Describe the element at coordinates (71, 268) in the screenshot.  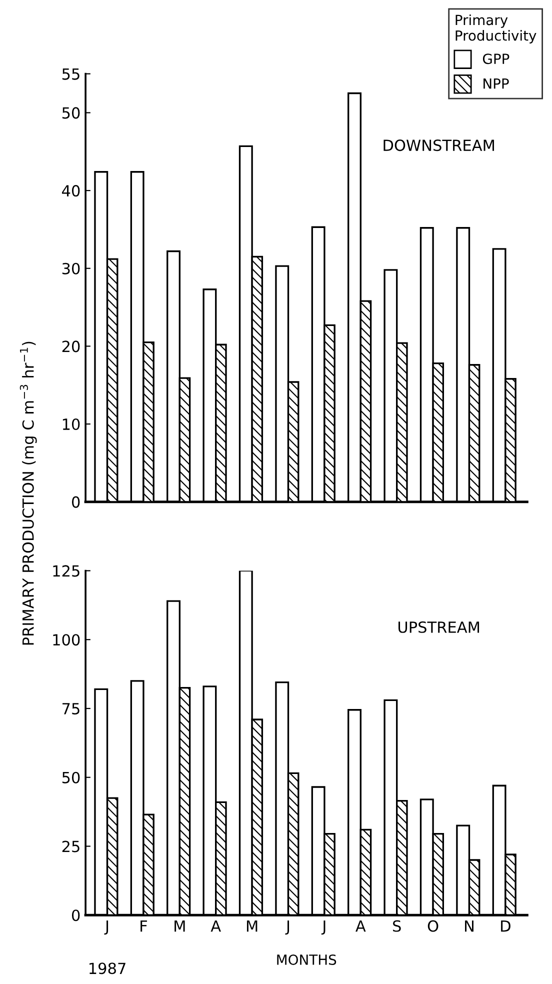
I see `y-tick-label: 30` at that location.